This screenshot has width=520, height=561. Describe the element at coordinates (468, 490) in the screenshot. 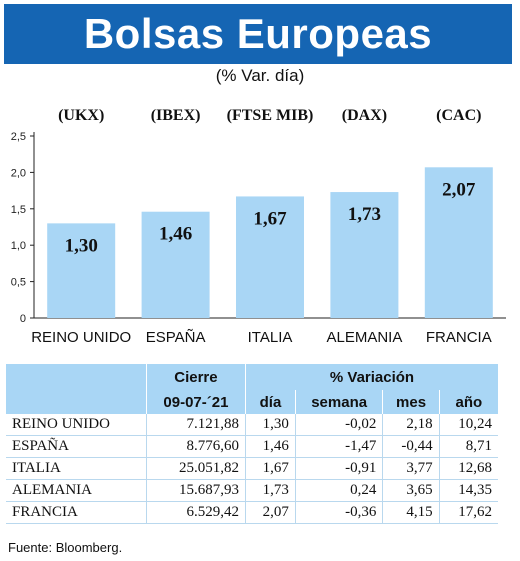

I see `row-ano: 14,35` at that location.